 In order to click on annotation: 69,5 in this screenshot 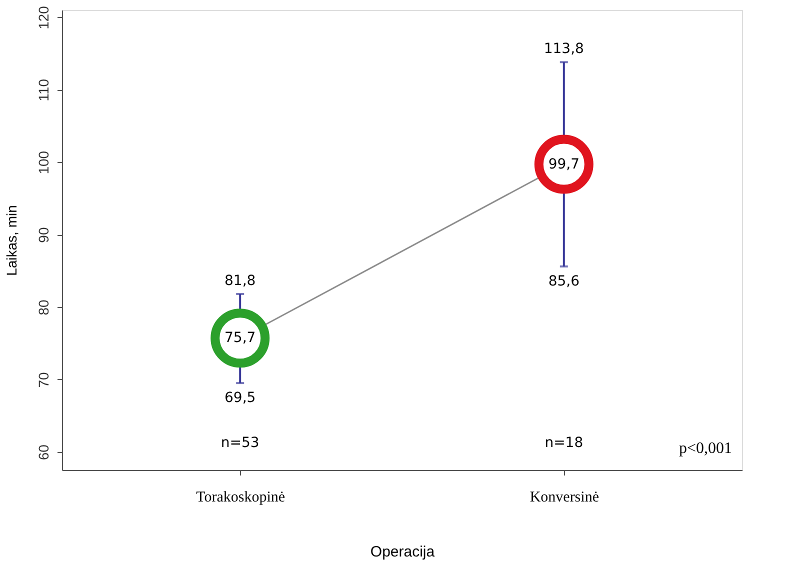, I will do `click(240, 398)`.